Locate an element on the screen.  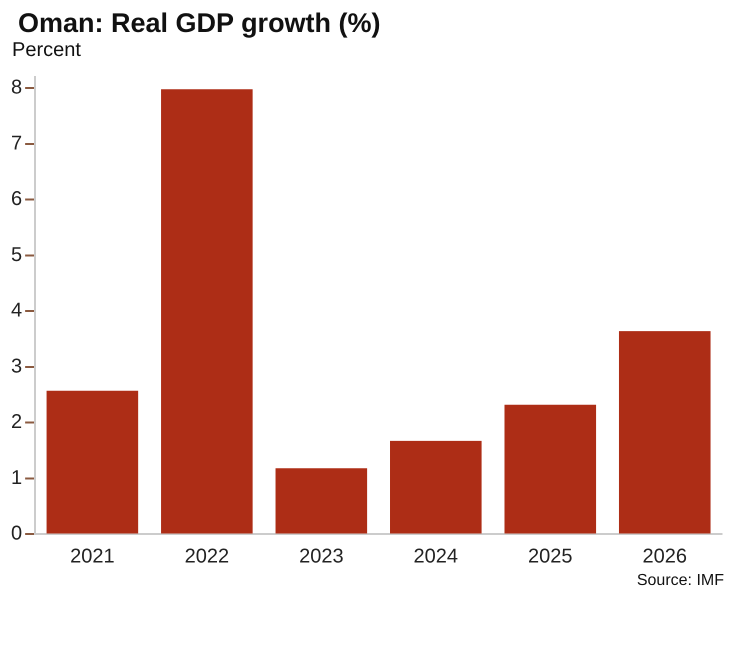
y-tick-label: 2 is located at coordinates (16, 422).